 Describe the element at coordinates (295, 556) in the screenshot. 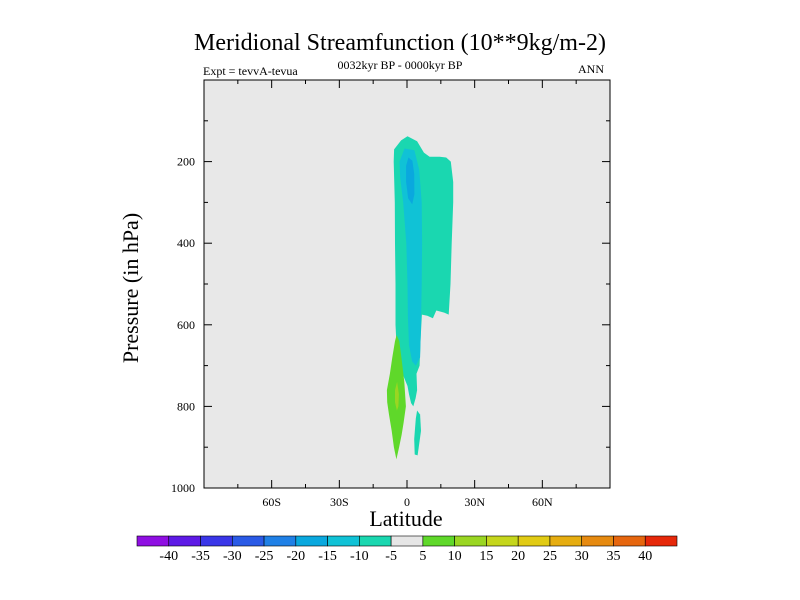

I see `colorbar-label: -20` at that location.